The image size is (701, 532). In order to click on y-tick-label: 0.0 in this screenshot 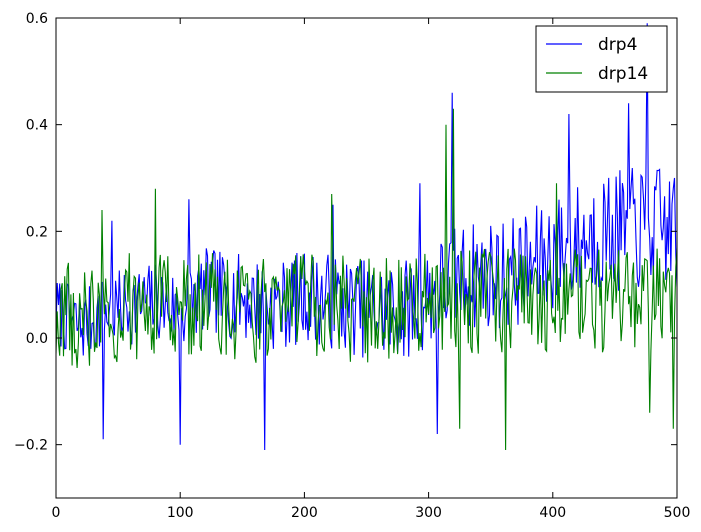, I will do `click(37, 339)`.